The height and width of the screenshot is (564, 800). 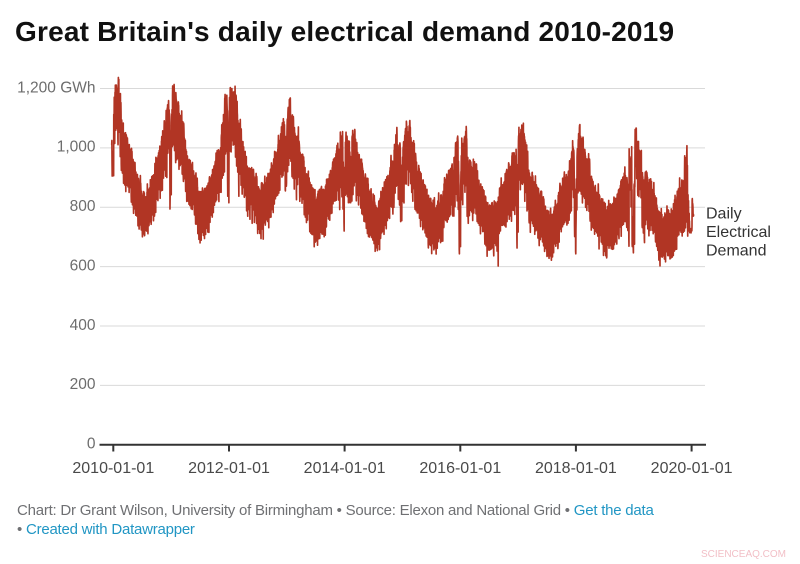 What do you see at coordinates (736, 251) in the screenshot?
I see `svg-text: Demand` at bounding box center [736, 251].